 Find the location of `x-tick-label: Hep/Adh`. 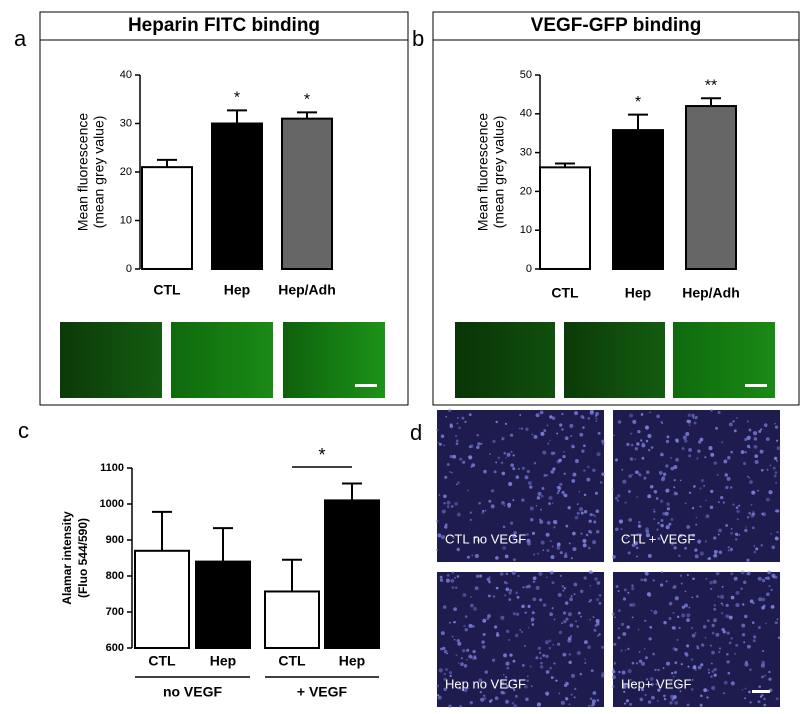

x-tick-label: Hep/Adh is located at coordinates (711, 293).